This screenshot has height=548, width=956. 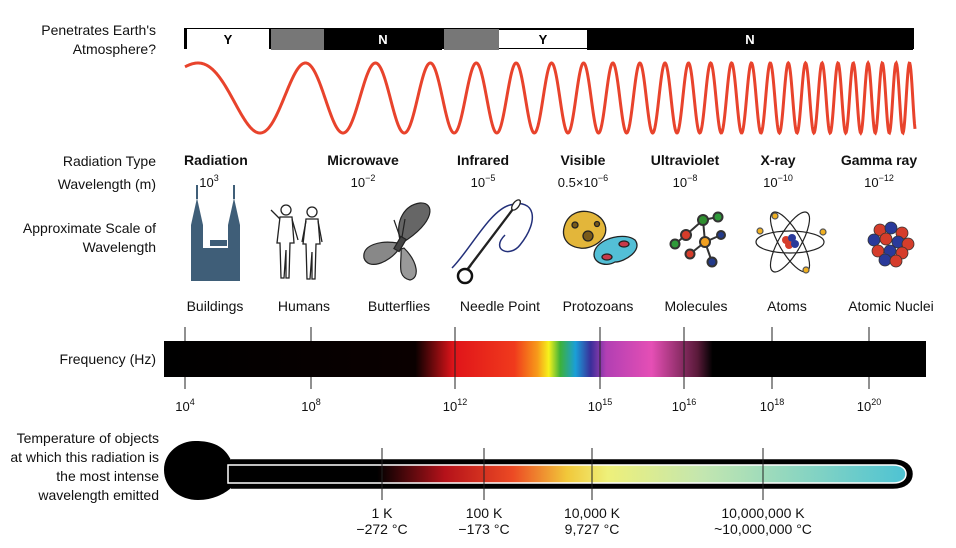 I want to click on radiation-type-gamma: Gamma ray, so click(x=879, y=160).